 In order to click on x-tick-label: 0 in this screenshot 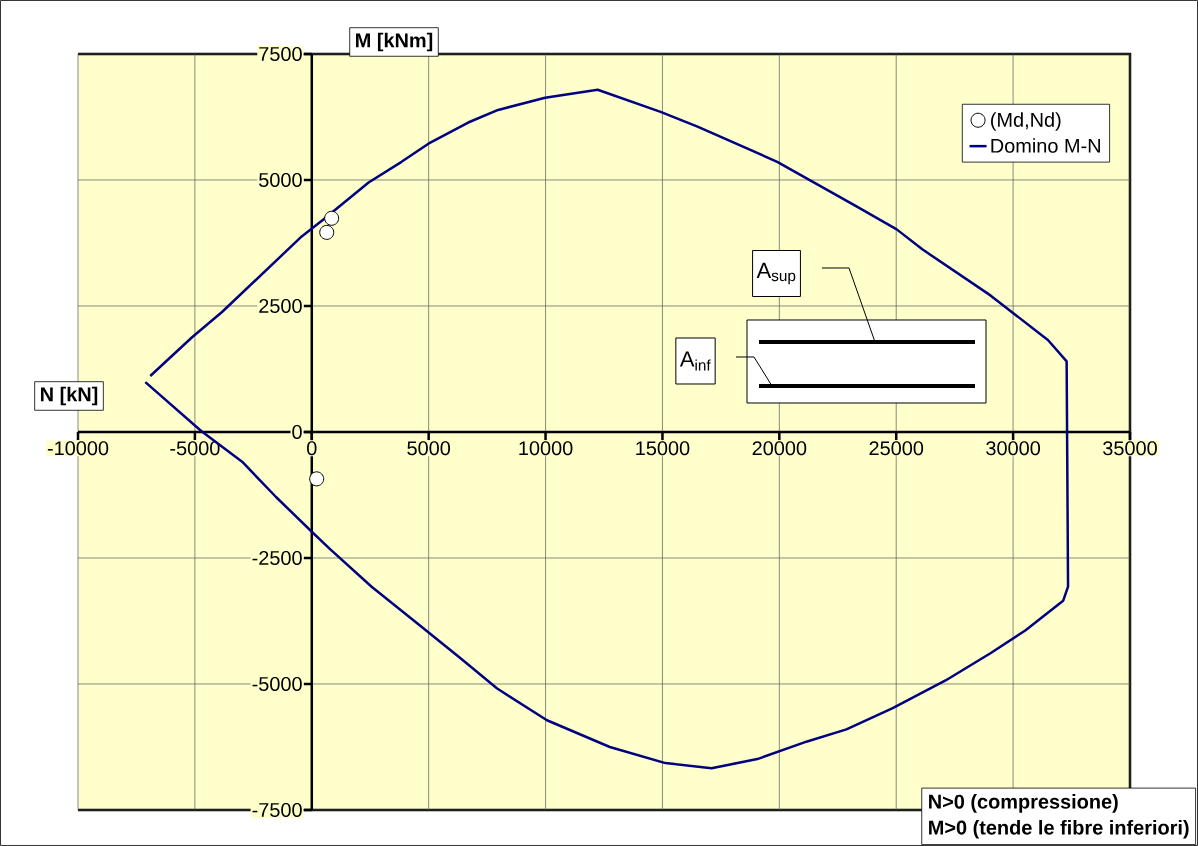, I will do `click(312, 448)`.